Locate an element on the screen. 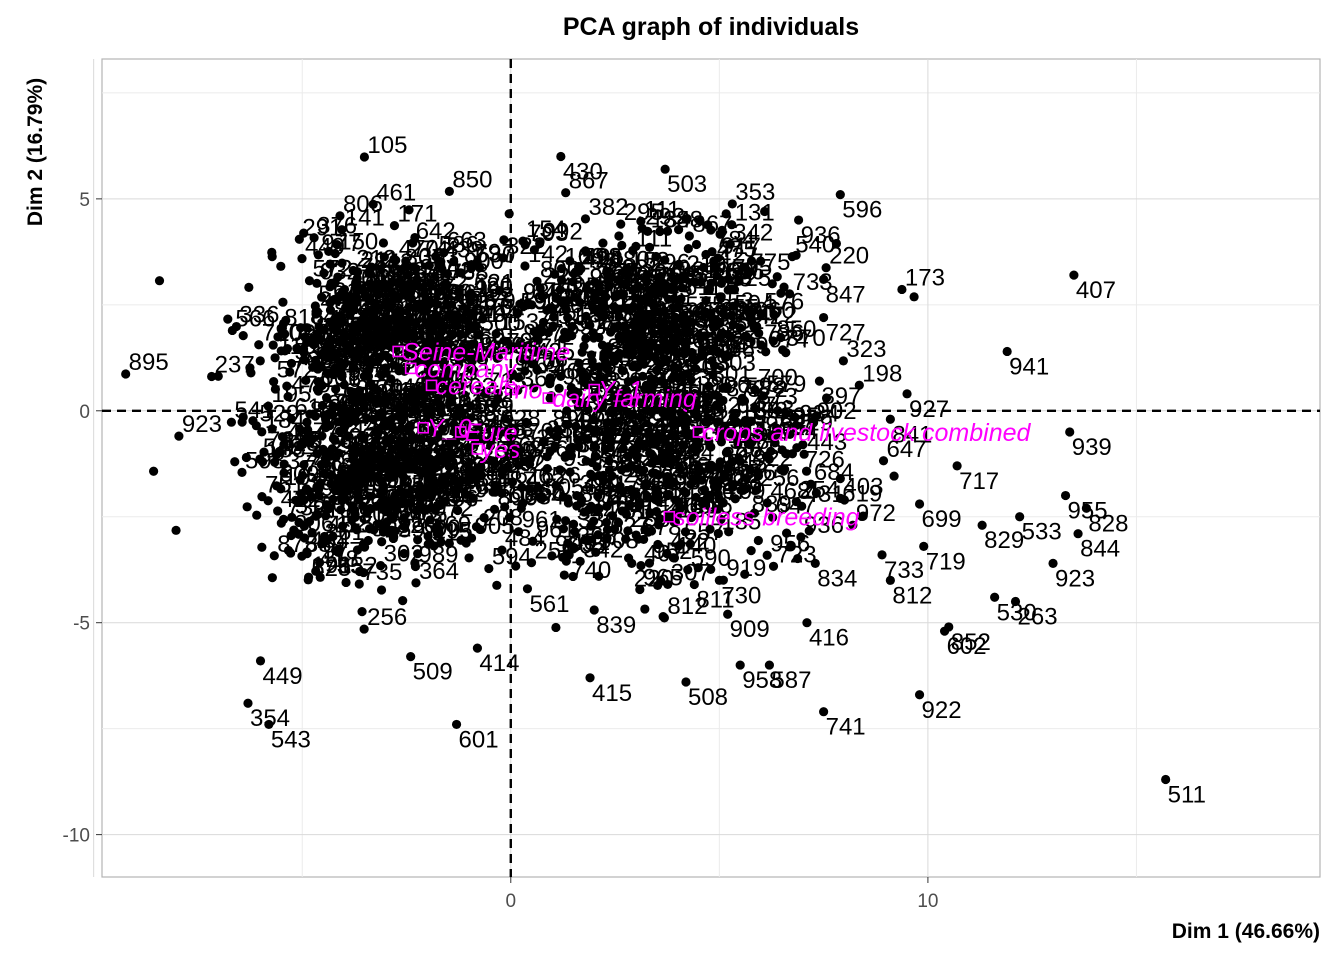 The width and height of the screenshot is (1344, 960). point-label-415: 415 is located at coordinates (612, 693).